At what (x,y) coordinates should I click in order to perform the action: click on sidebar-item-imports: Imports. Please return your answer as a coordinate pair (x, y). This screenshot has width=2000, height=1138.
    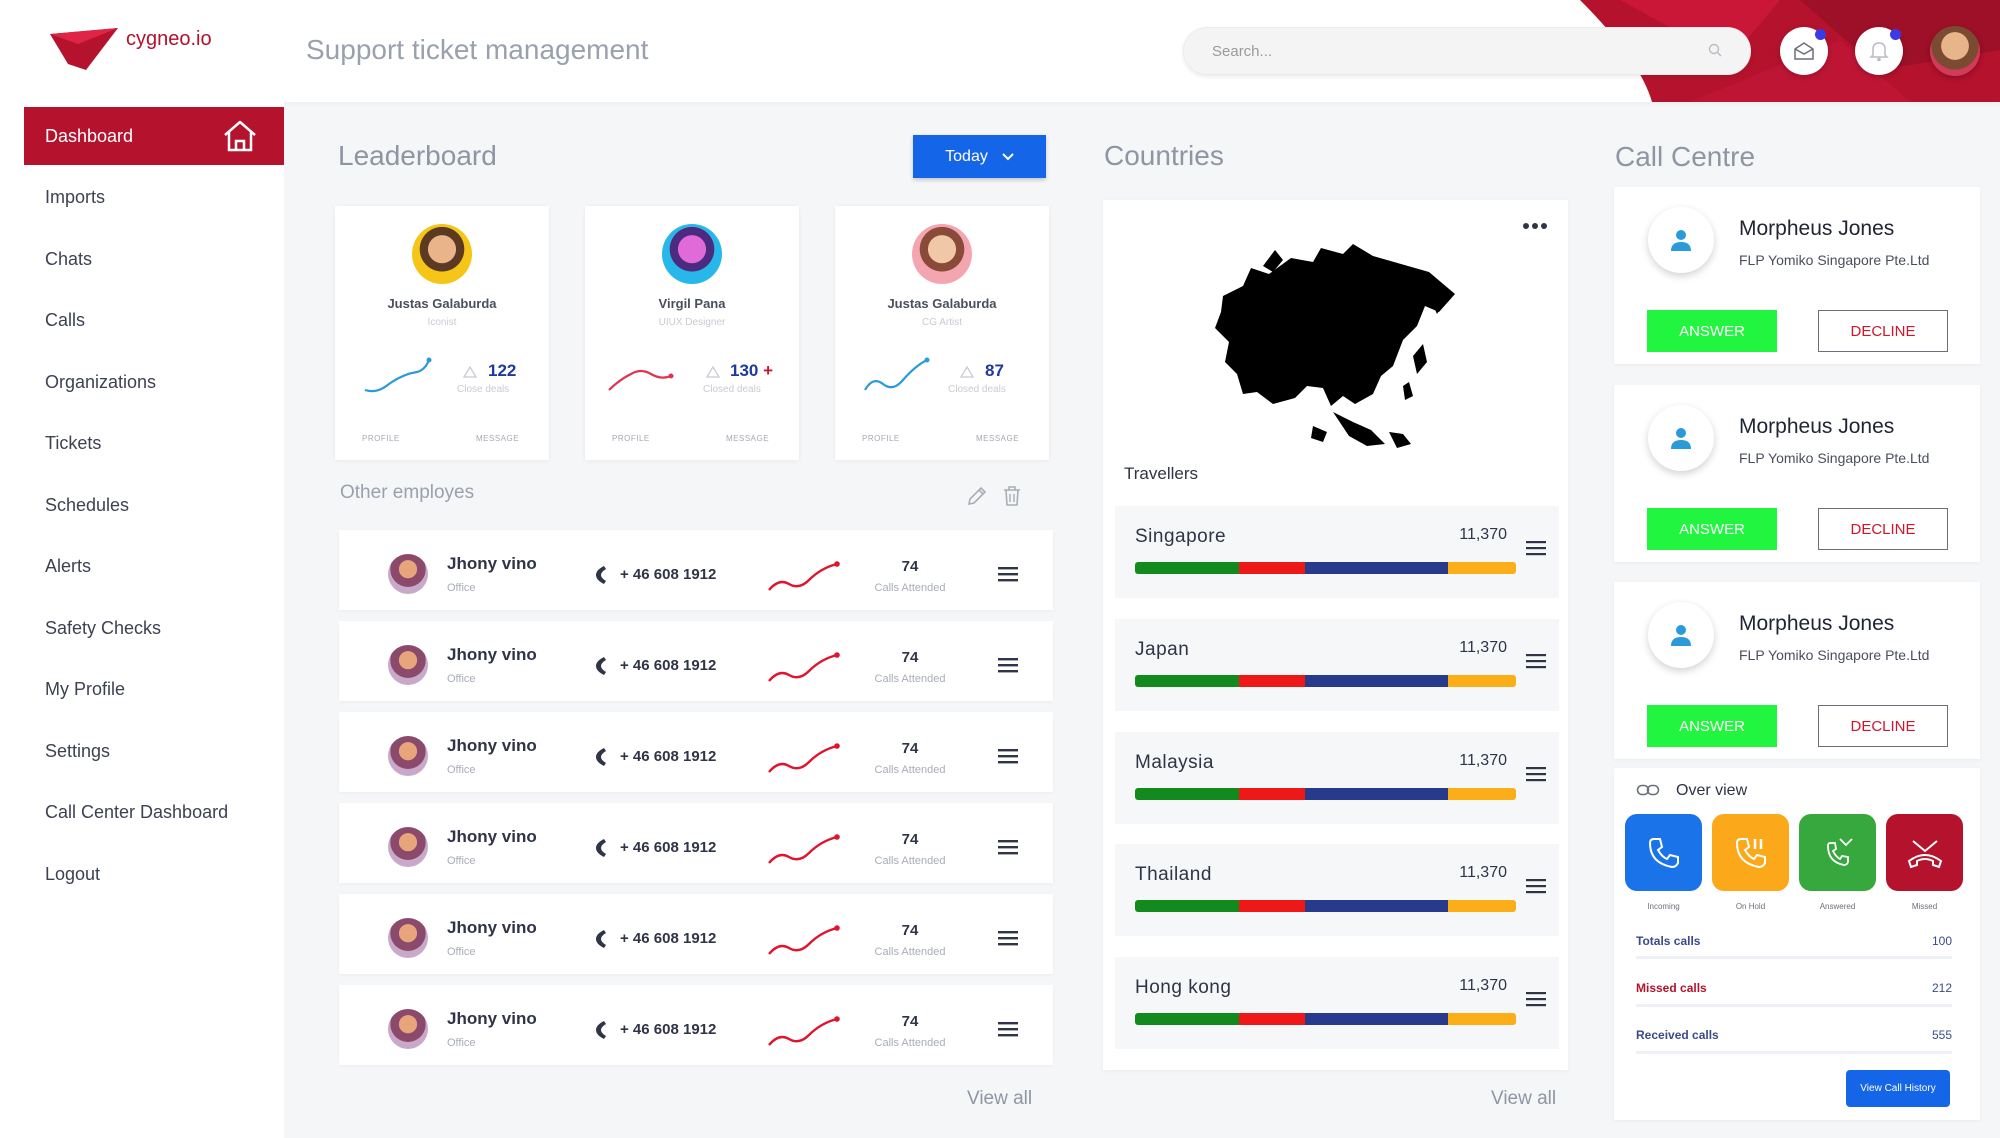
    Looking at the image, I should click on (154, 197).